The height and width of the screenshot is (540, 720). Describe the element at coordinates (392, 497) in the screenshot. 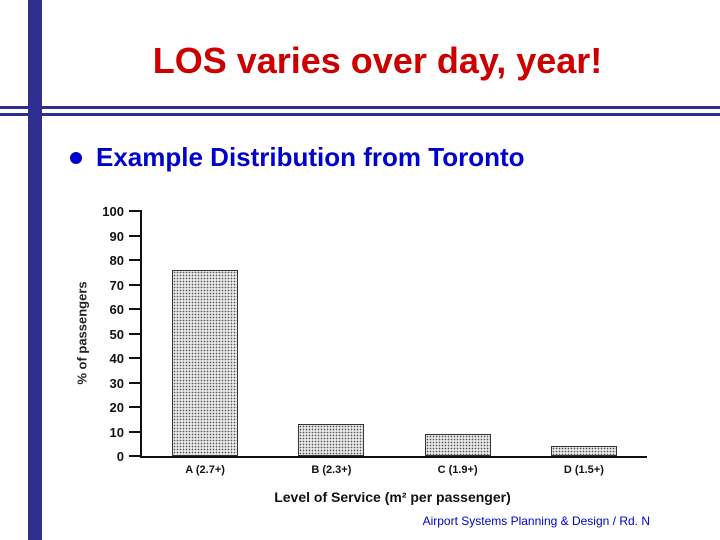

I see `x-axis-label: Level of Service (m² per passenger)` at that location.